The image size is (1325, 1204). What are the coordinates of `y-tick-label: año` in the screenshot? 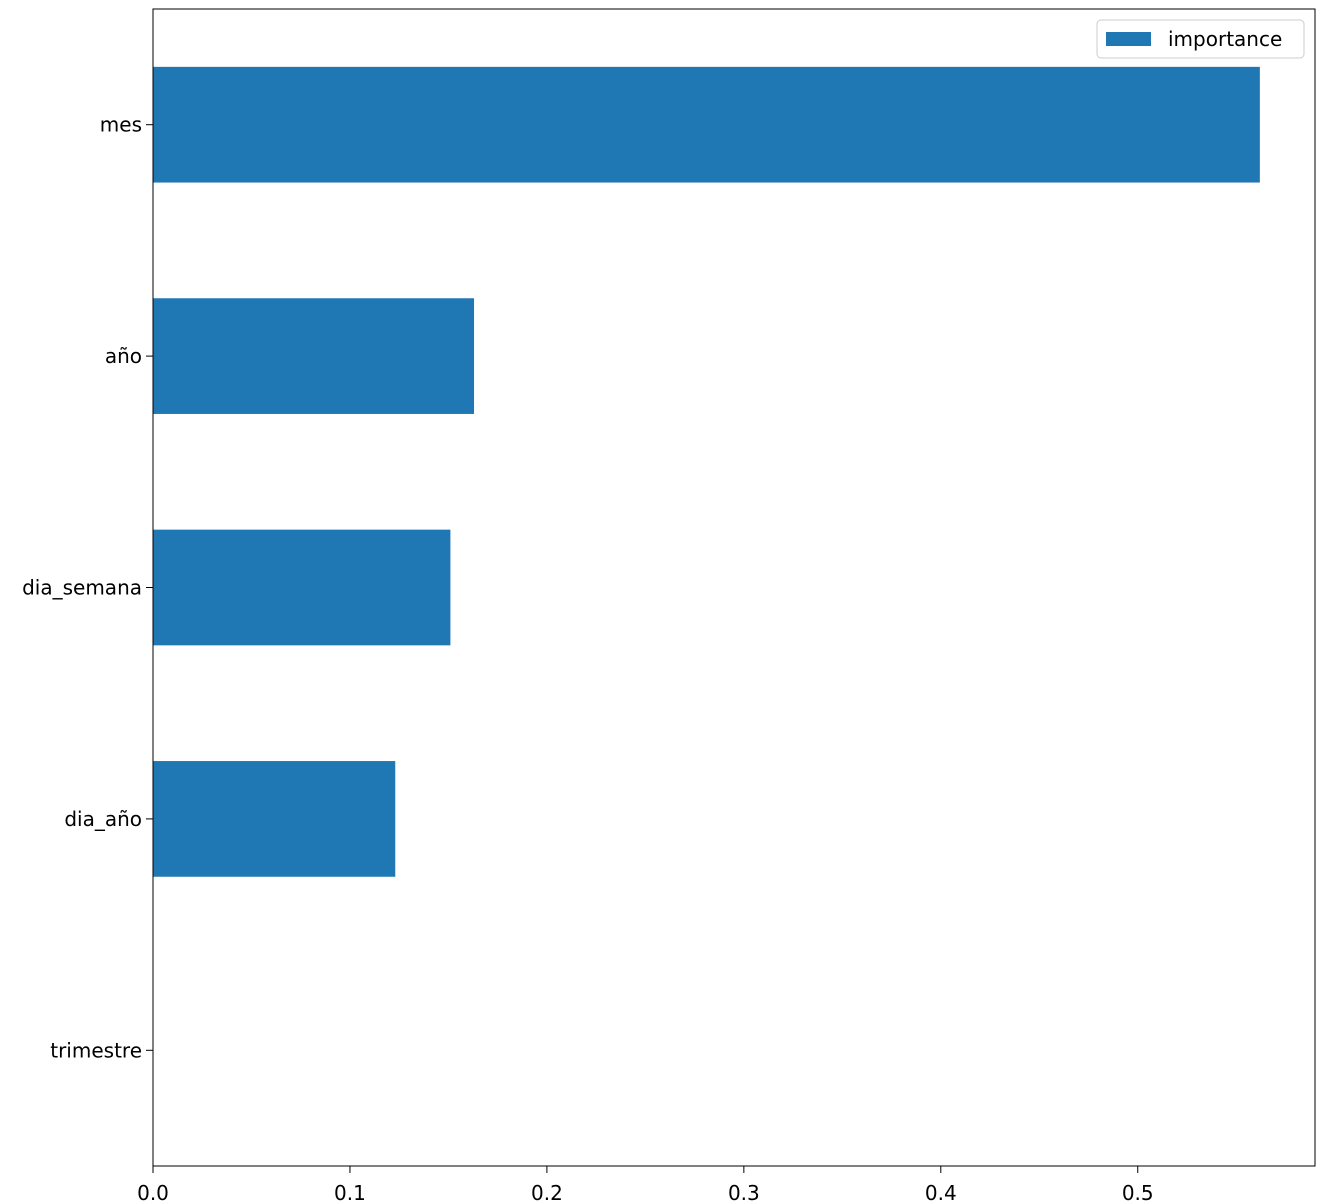 It's located at (123, 356).